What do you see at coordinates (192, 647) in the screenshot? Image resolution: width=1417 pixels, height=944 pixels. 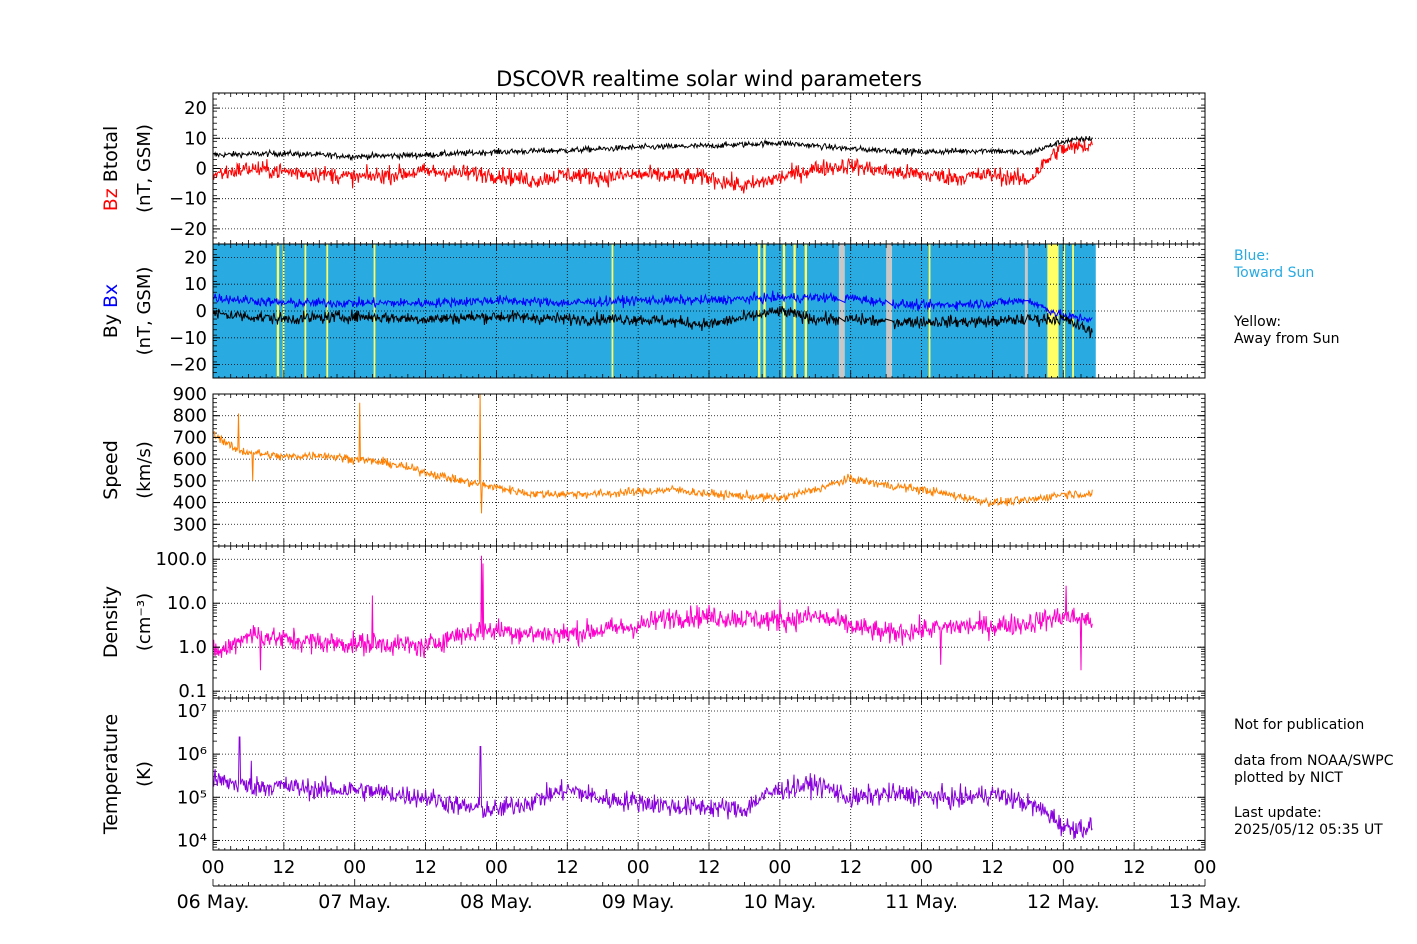 I see `y-tick-label: 1.0` at bounding box center [192, 647].